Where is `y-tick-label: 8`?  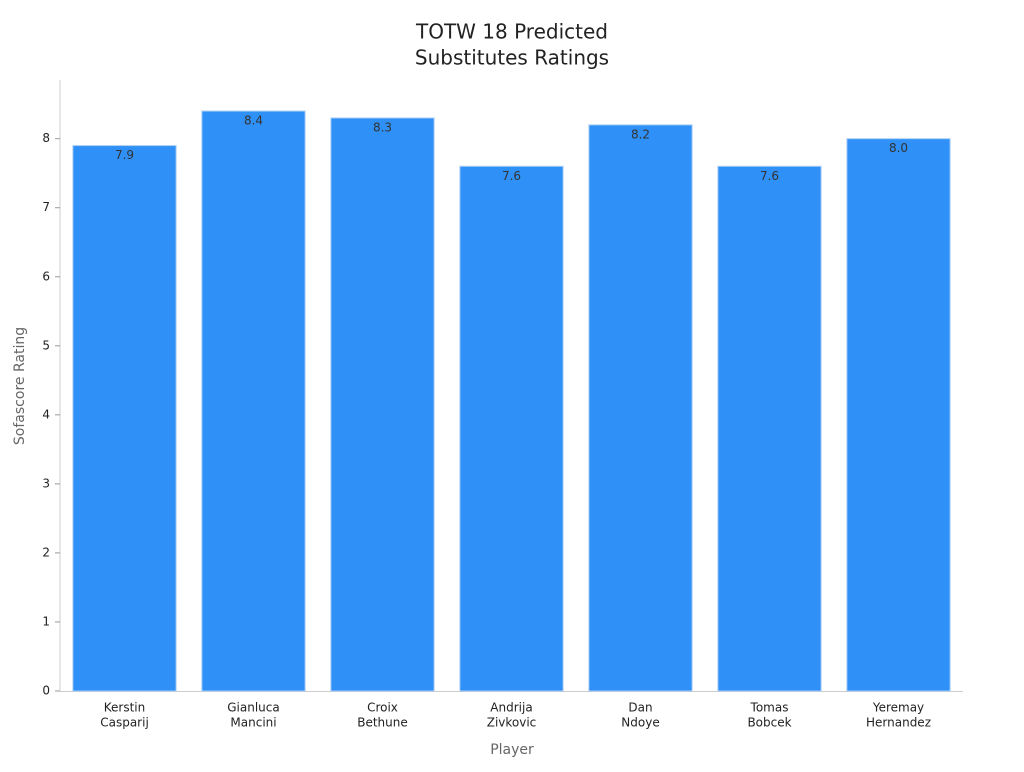
y-tick-label: 8 is located at coordinates (46, 138).